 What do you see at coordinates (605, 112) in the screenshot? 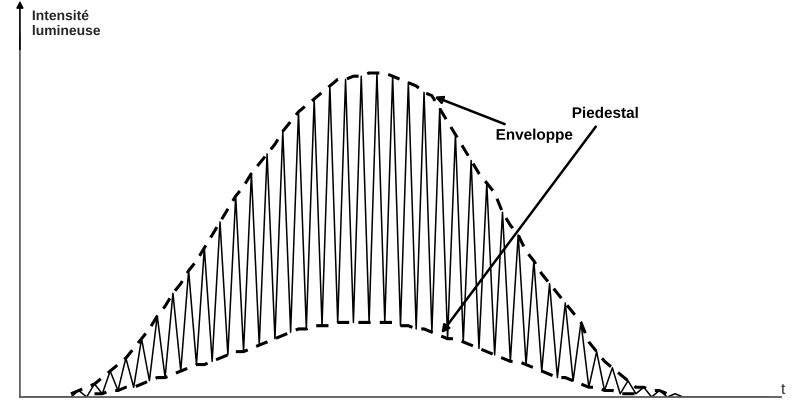
I see `text: Piedestal` at bounding box center [605, 112].